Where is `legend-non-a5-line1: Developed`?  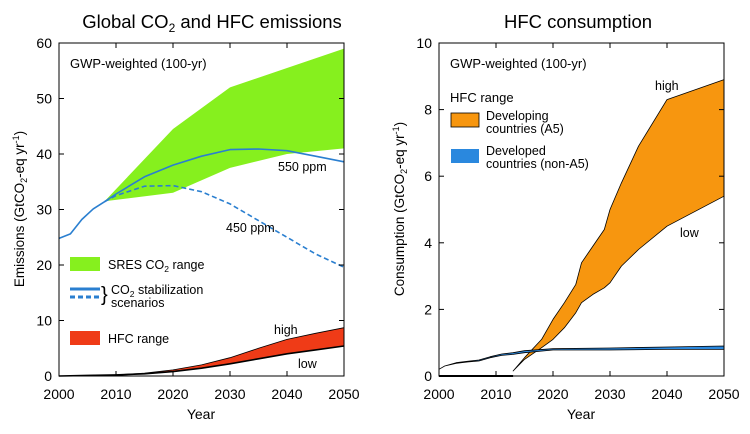
legend-non-a5-line1: Developed is located at coordinates (516, 151).